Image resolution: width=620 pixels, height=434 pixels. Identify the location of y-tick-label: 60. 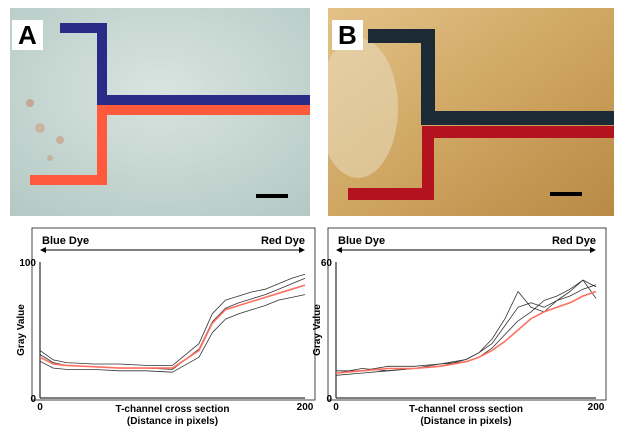
(327, 263).